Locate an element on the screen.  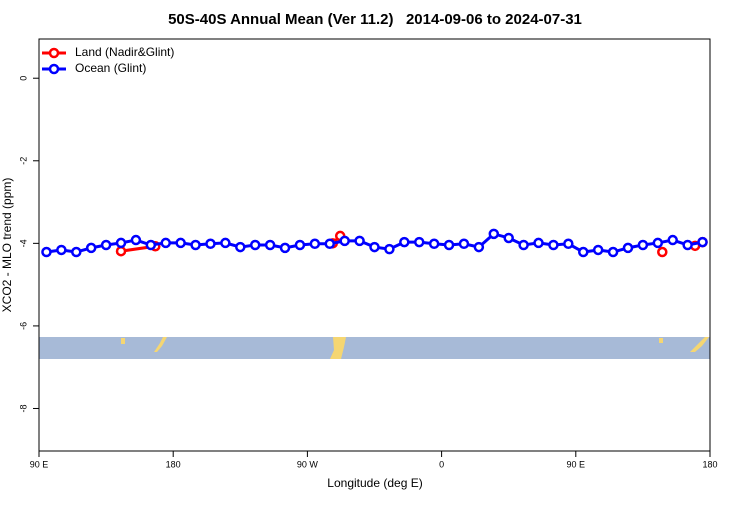
legend-label: Land (Nadir&Glint) is located at coordinates (124, 52).